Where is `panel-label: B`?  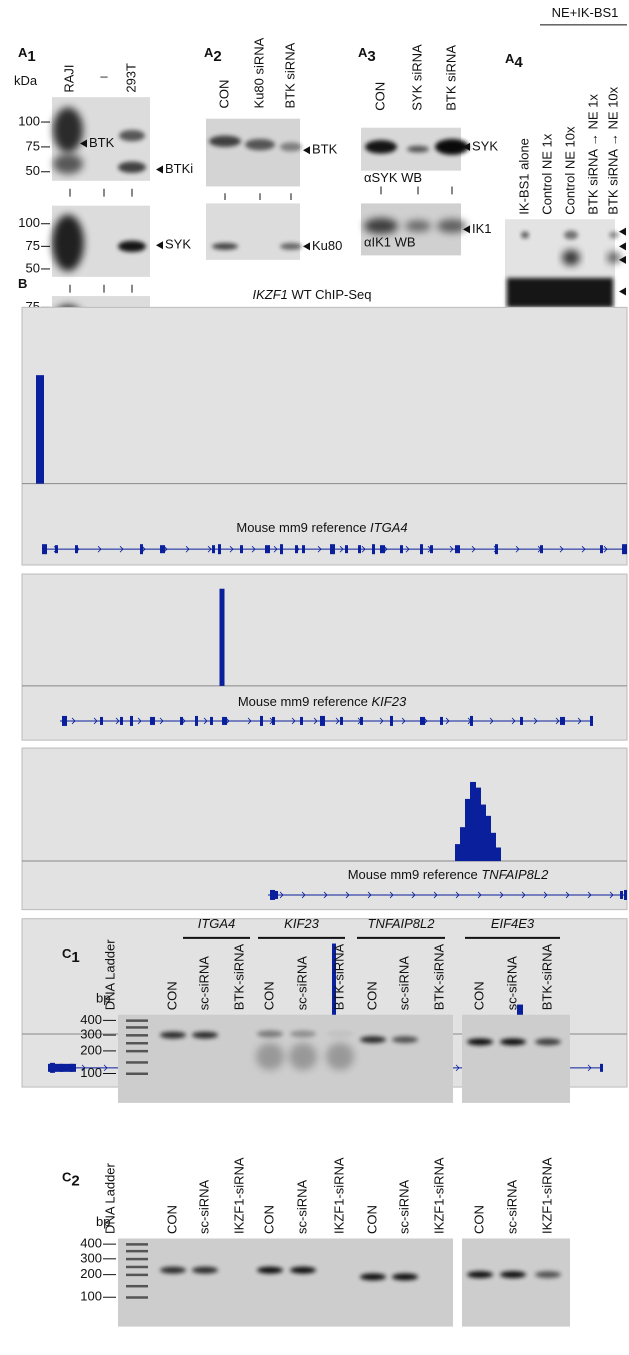 panel-label: B is located at coordinates (22, 283).